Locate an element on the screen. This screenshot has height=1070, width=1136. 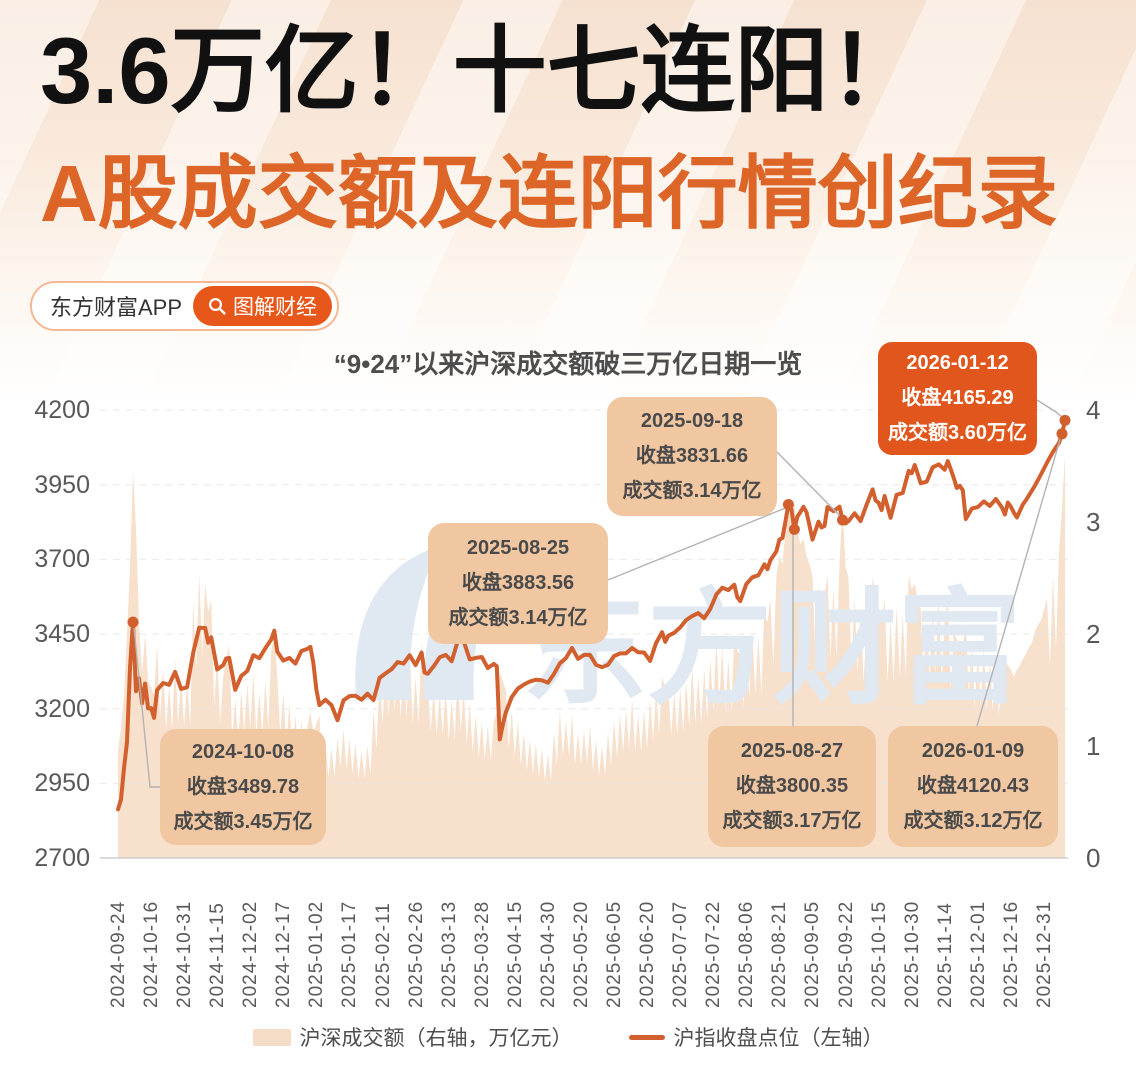
callout-volume: 成交额3.17万亿 is located at coordinates (792, 821).